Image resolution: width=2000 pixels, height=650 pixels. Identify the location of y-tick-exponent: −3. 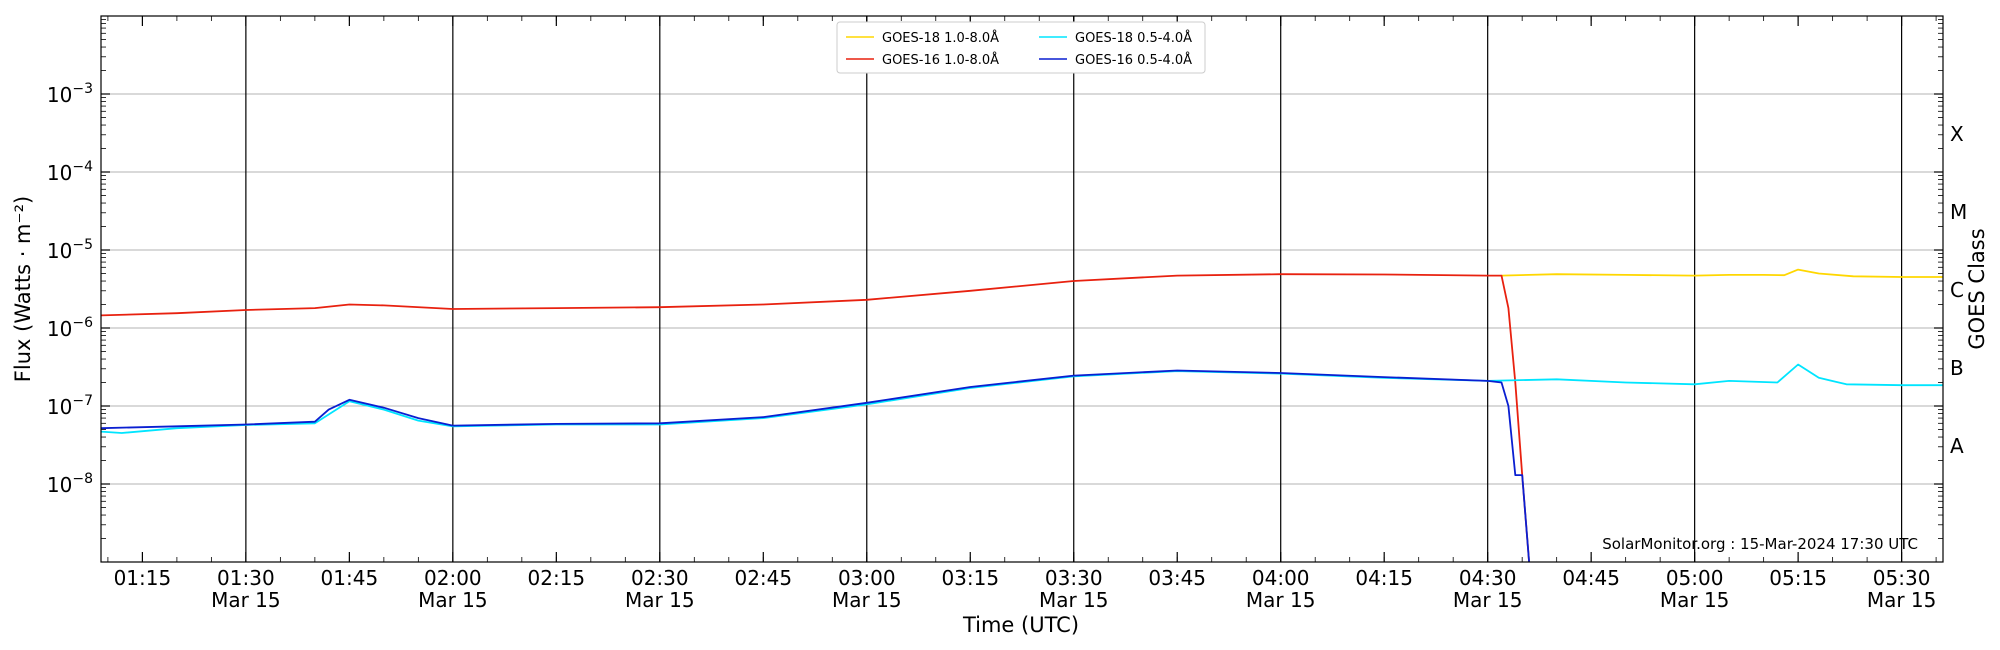
(82, 89).